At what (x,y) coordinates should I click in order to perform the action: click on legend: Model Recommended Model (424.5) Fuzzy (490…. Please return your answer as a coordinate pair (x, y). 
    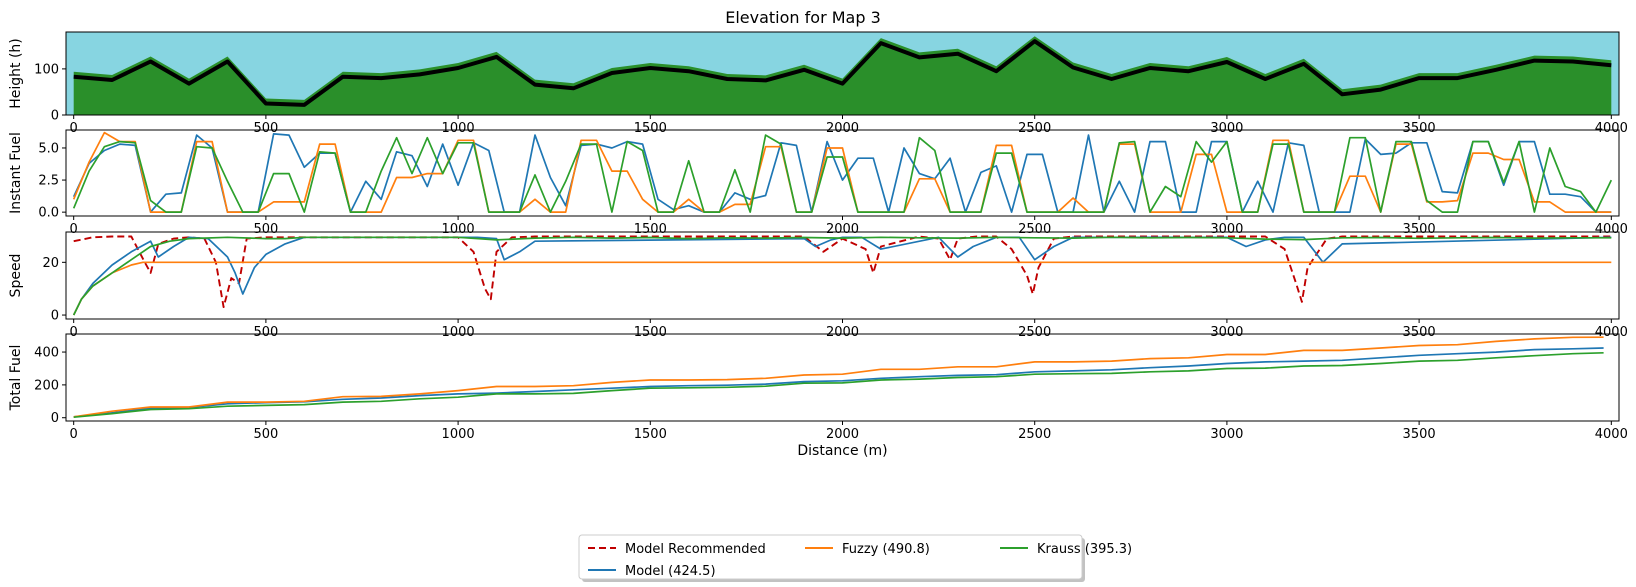
    Looking at the image, I should click on (855, 558).